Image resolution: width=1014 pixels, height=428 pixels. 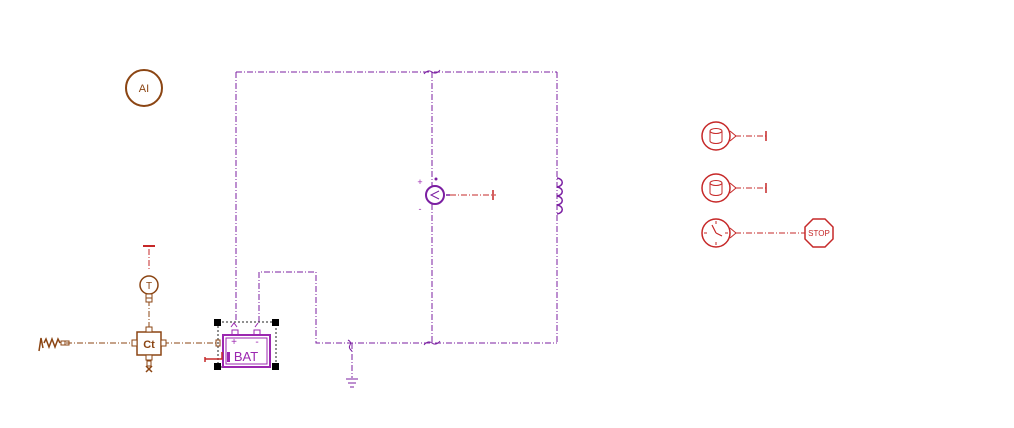 I want to click on voltage-sensor-plus: +, so click(x=419, y=182).